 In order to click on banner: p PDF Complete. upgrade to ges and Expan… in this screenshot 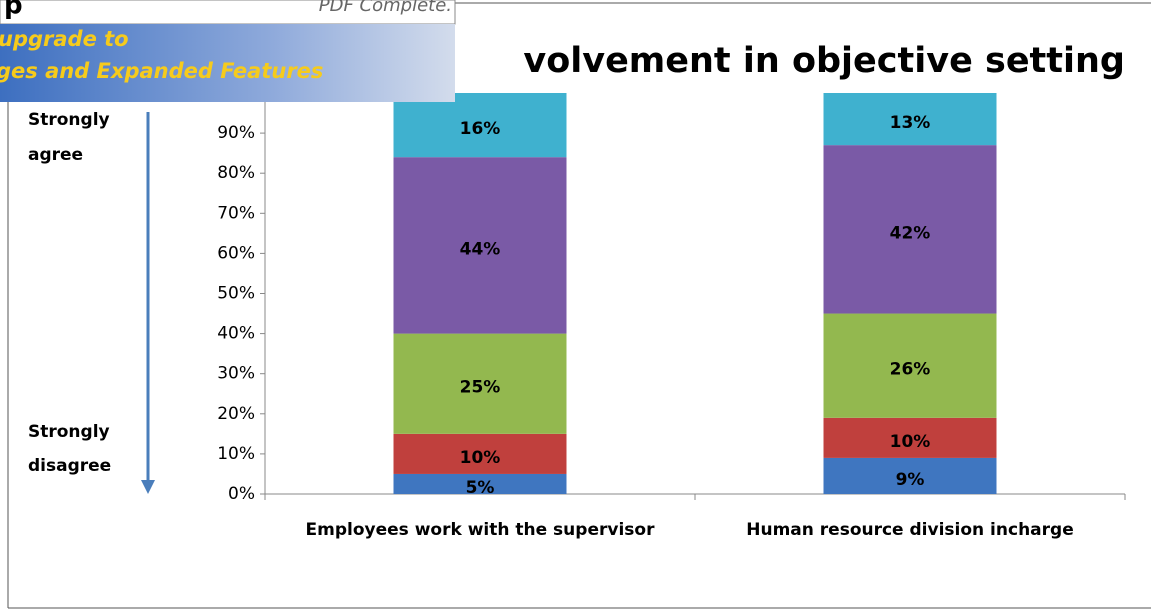, I will do `click(228, 51)`.